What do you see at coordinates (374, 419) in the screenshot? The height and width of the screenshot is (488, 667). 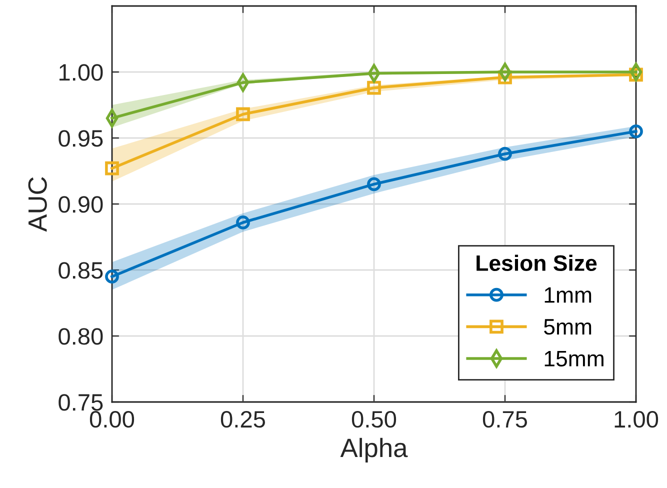 I see `x-tick-label: 0.50` at bounding box center [374, 419].